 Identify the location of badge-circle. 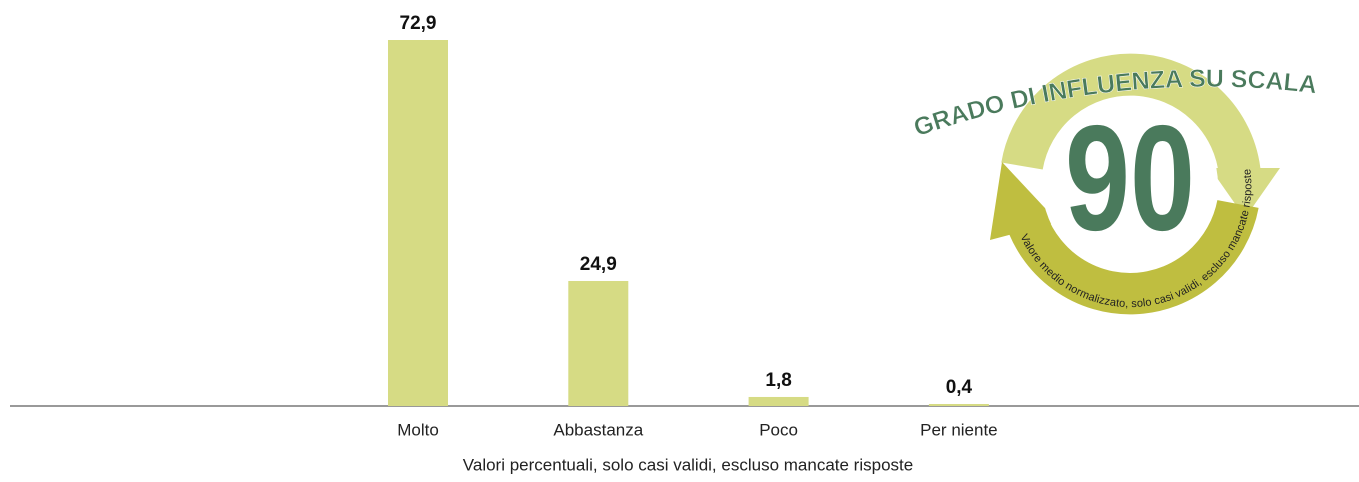
(1130, 185).